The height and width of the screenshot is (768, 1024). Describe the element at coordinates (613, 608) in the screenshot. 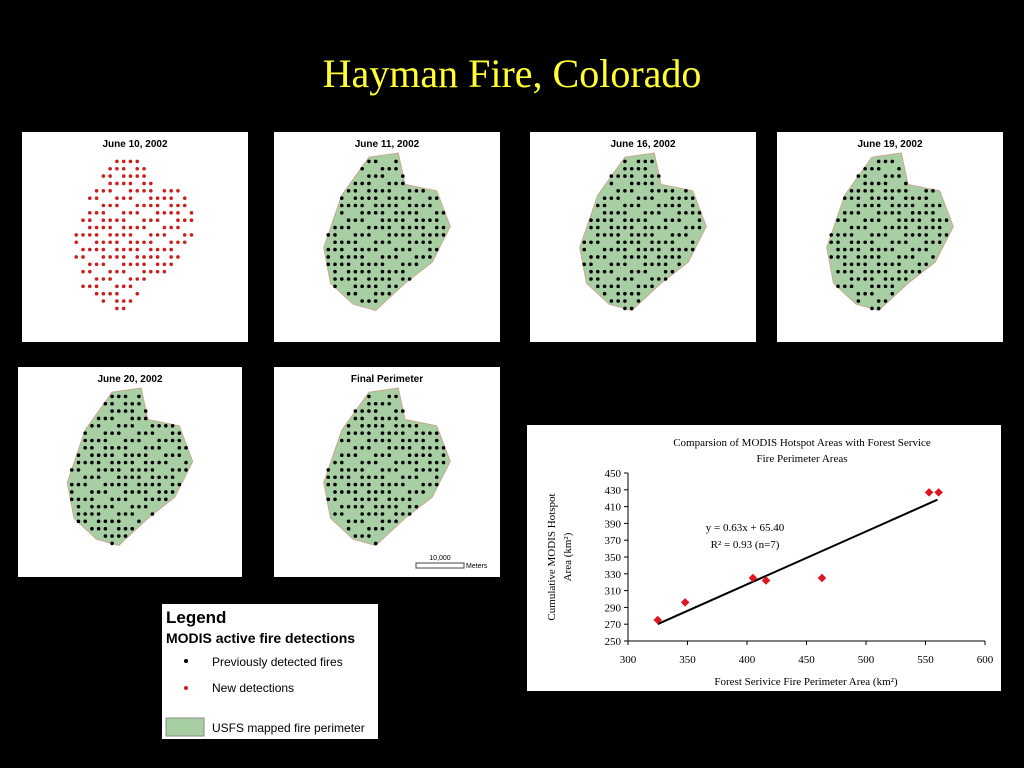

I see `y-tick-label: 290` at that location.